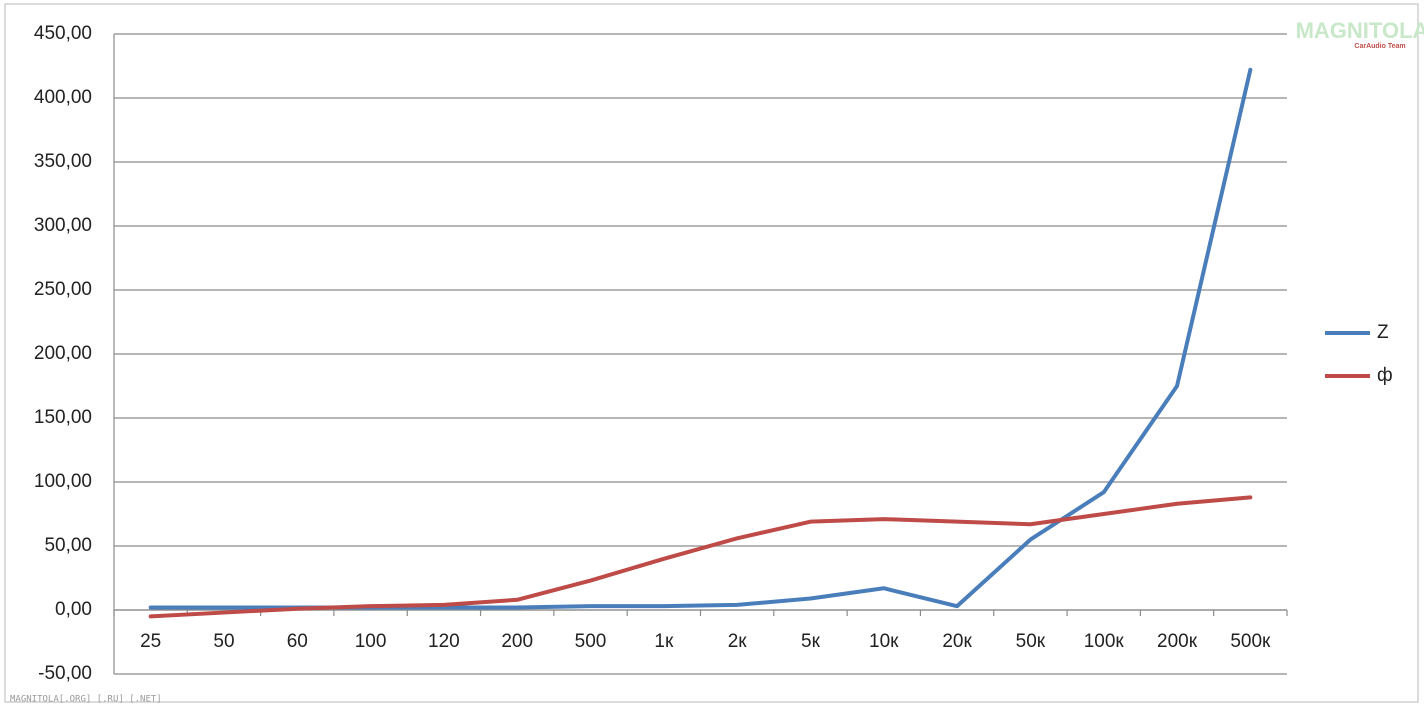  What do you see at coordinates (86, 700) in the screenshot?
I see `watermark: MAGNITOLA[.ORG] [.RU] [.NET]` at bounding box center [86, 700].